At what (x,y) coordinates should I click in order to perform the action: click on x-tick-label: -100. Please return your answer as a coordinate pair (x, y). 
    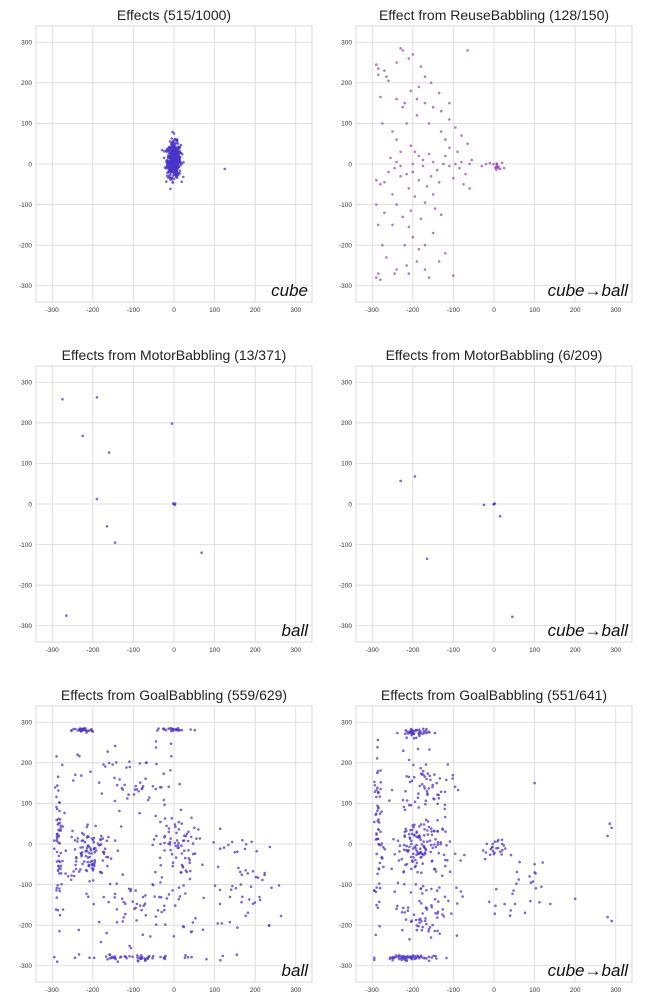
    Looking at the image, I should click on (453, 650).